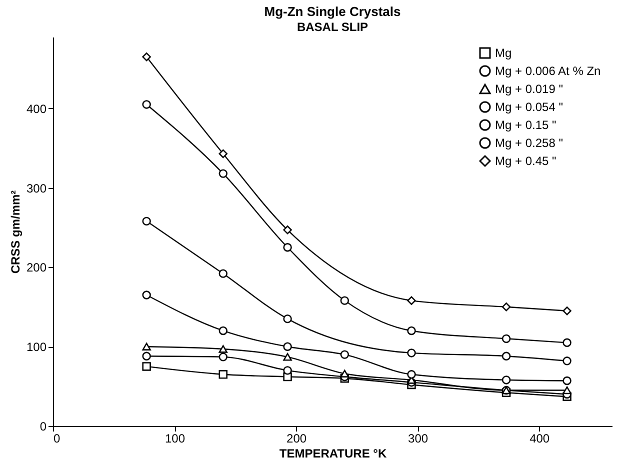 The width and height of the screenshot is (624, 465). What do you see at coordinates (175, 439) in the screenshot?
I see `x-tick-label: 100` at bounding box center [175, 439].